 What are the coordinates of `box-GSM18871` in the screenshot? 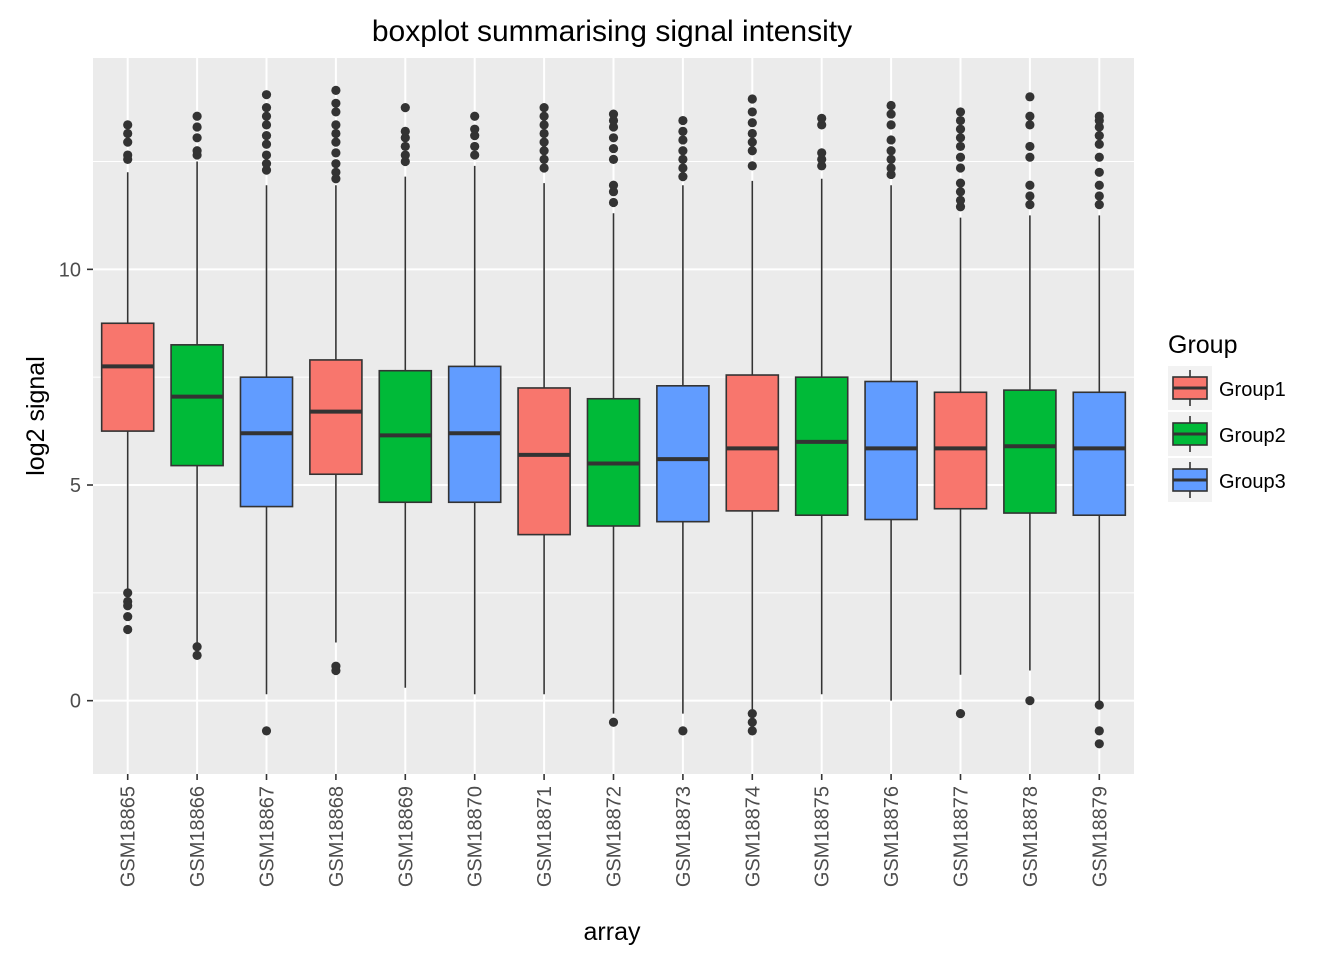 It's located at (544, 399).